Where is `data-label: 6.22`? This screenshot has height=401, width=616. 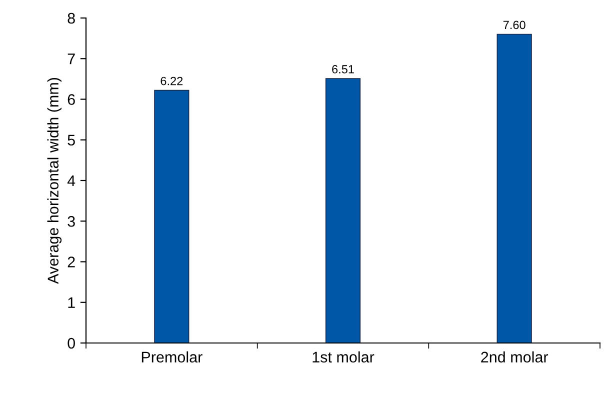
data-label: 6.22 is located at coordinates (171, 81).